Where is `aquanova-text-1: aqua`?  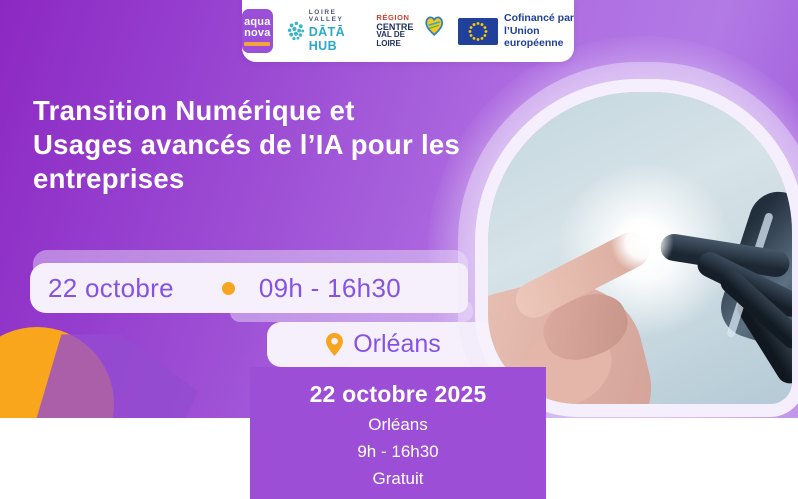 aquanova-text-1: aqua is located at coordinates (257, 21).